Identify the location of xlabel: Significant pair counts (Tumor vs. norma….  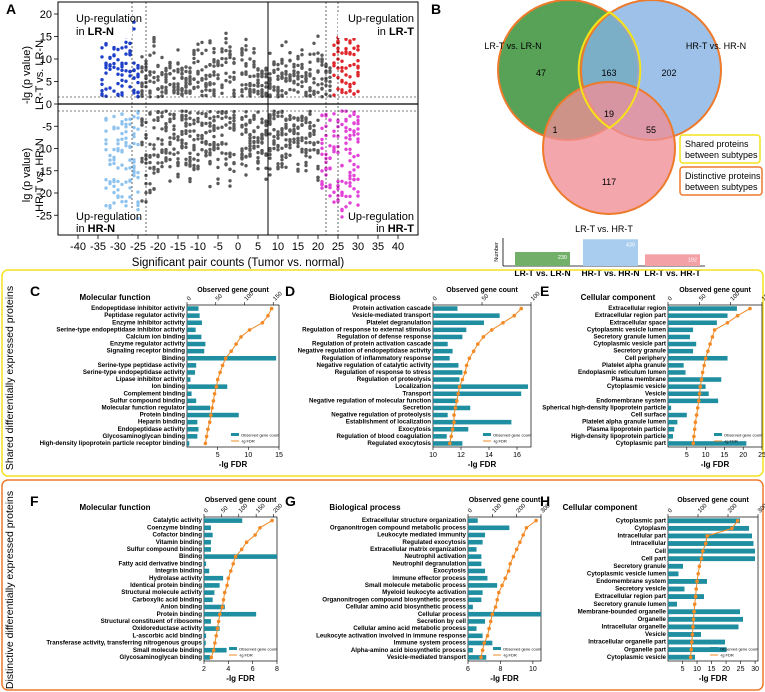
(238, 263).